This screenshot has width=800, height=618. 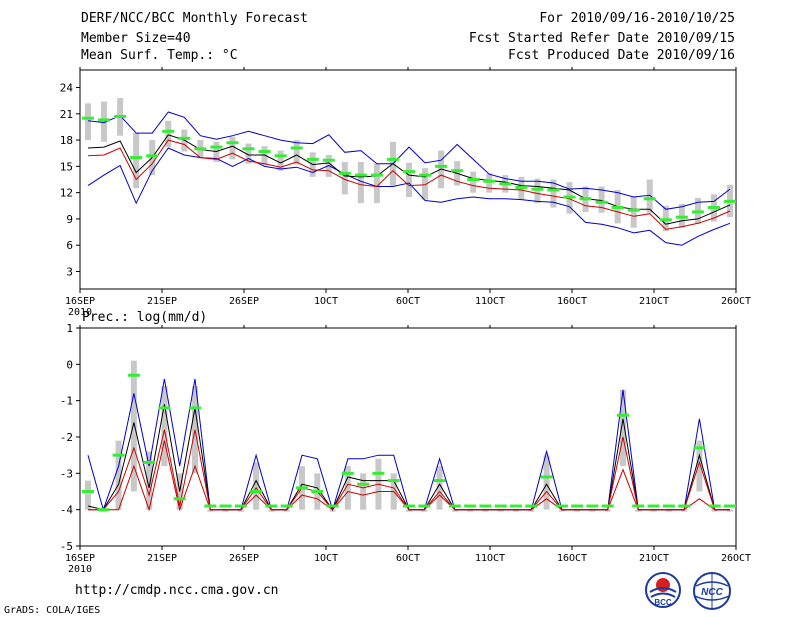 I want to click on chart-title: DERF/NCC/BCC Monthly Forecast, so click(x=194, y=18).